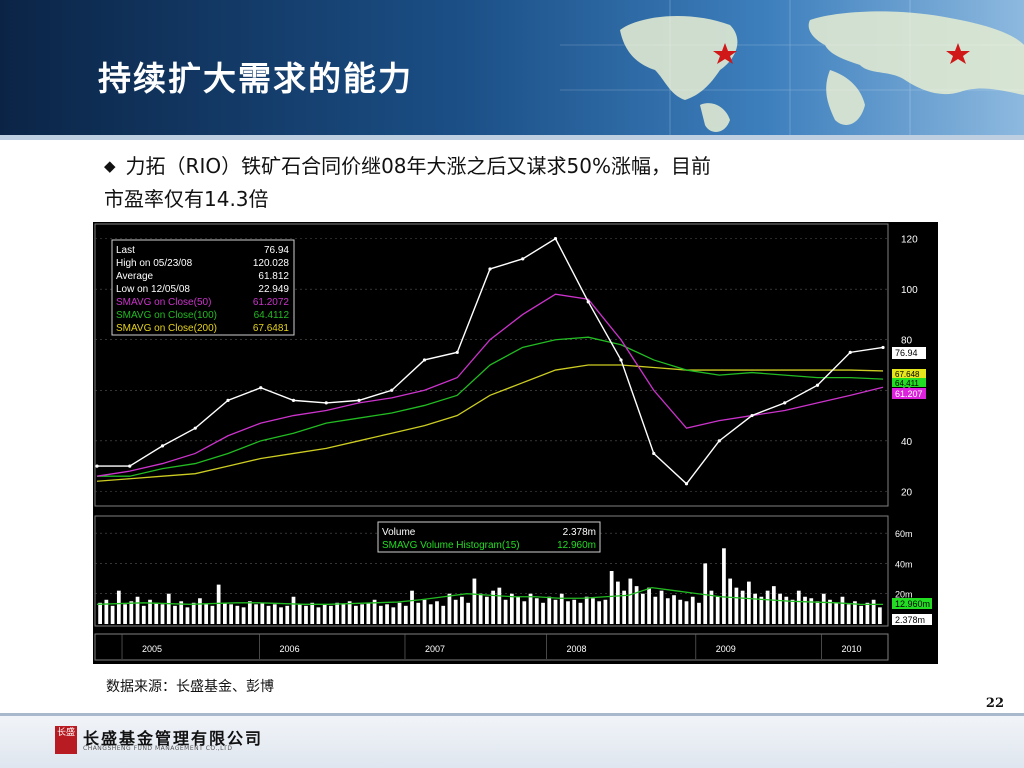 This screenshot has height=768, width=1024. What do you see at coordinates (271, 302) in the screenshot?
I see `legend-sma50-value: 61.2072` at bounding box center [271, 302].